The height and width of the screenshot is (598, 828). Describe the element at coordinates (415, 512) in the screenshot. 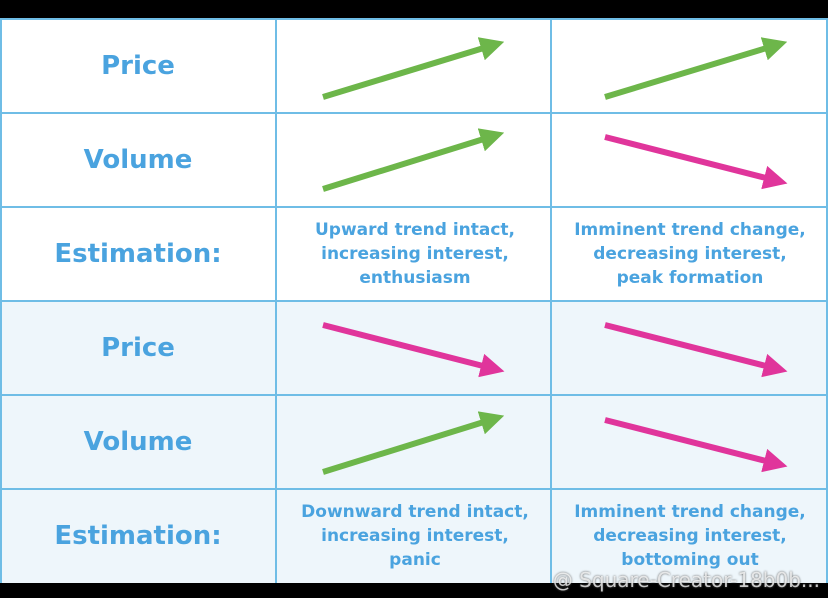

I see `estimation-line: Downward trend intact,` at that location.